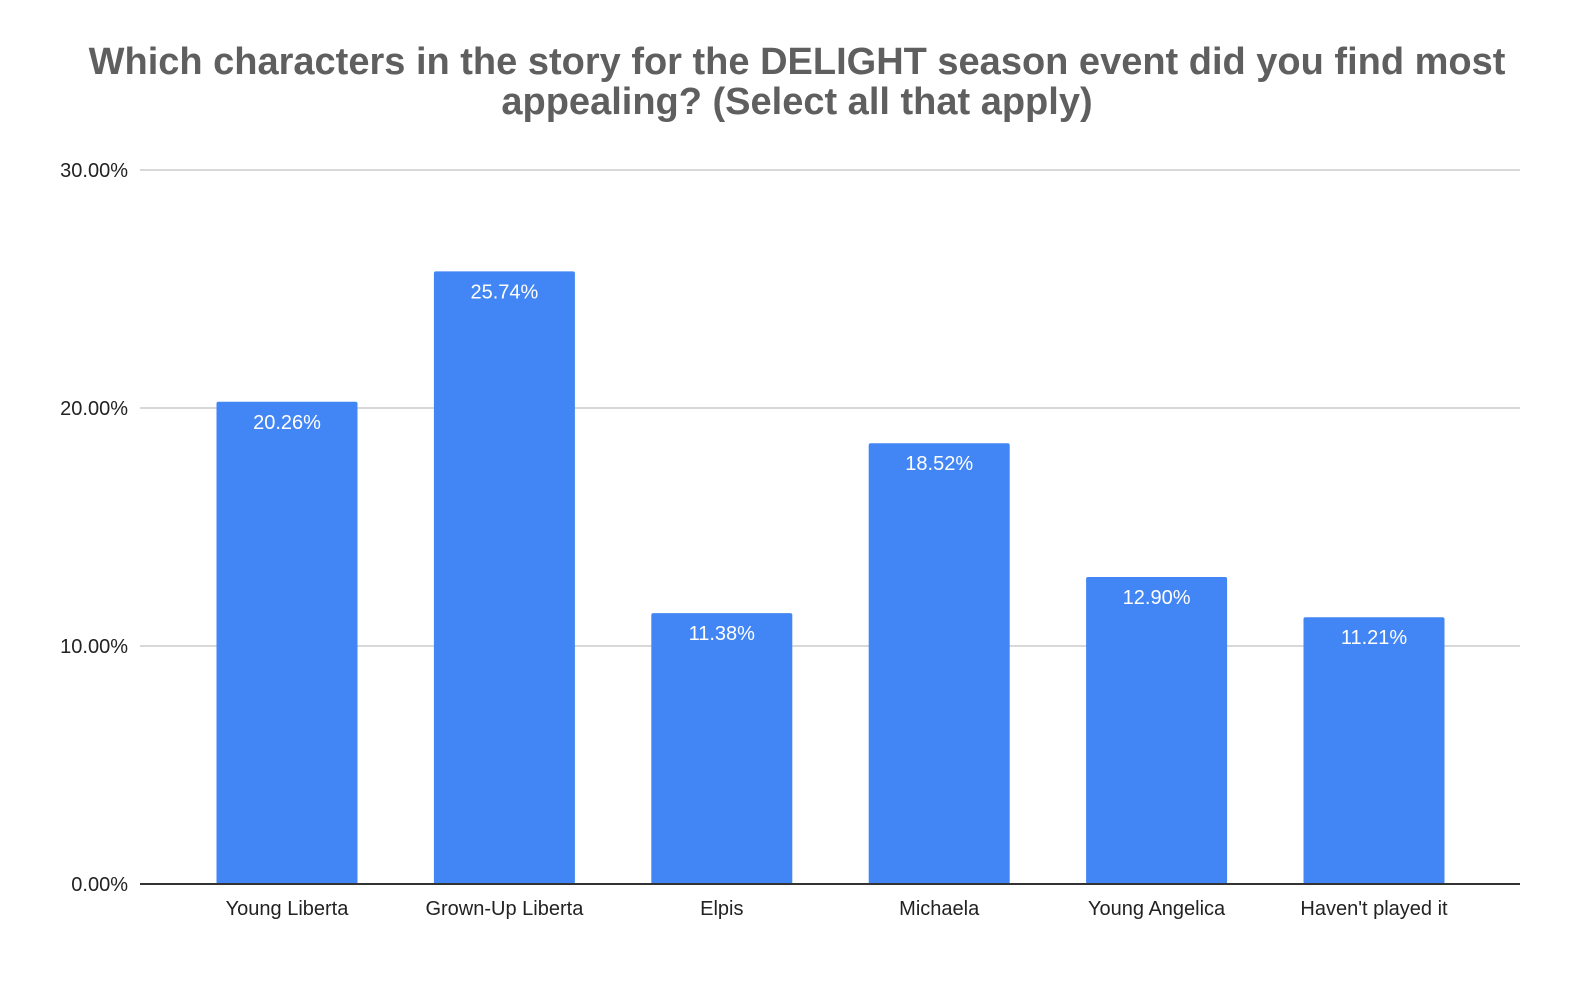 The width and height of the screenshot is (1594, 984). What do you see at coordinates (94, 528) in the screenshot?
I see `y-axis-tick-labels: 0.00% 10.00% 20.00% 30.00%` at bounding box center [94, 528].